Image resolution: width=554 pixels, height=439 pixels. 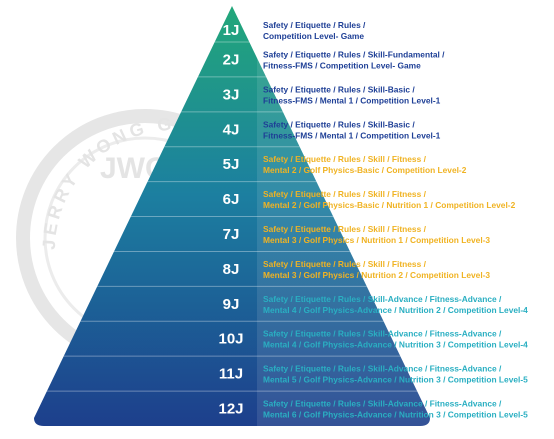 I want to click on level-label: 12J, so click(x=230, y=409).